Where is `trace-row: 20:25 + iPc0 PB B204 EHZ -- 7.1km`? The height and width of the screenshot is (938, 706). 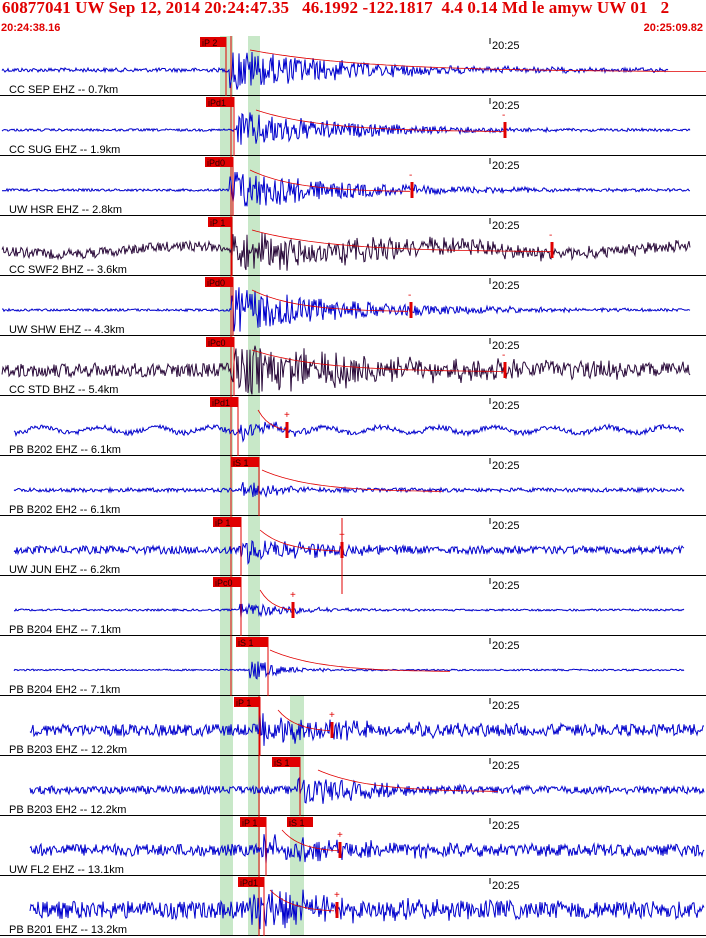 trace-row: 20:25 + iPc0 PB B204 EHZ -- 7.1km is located at coordinates (353, 606).